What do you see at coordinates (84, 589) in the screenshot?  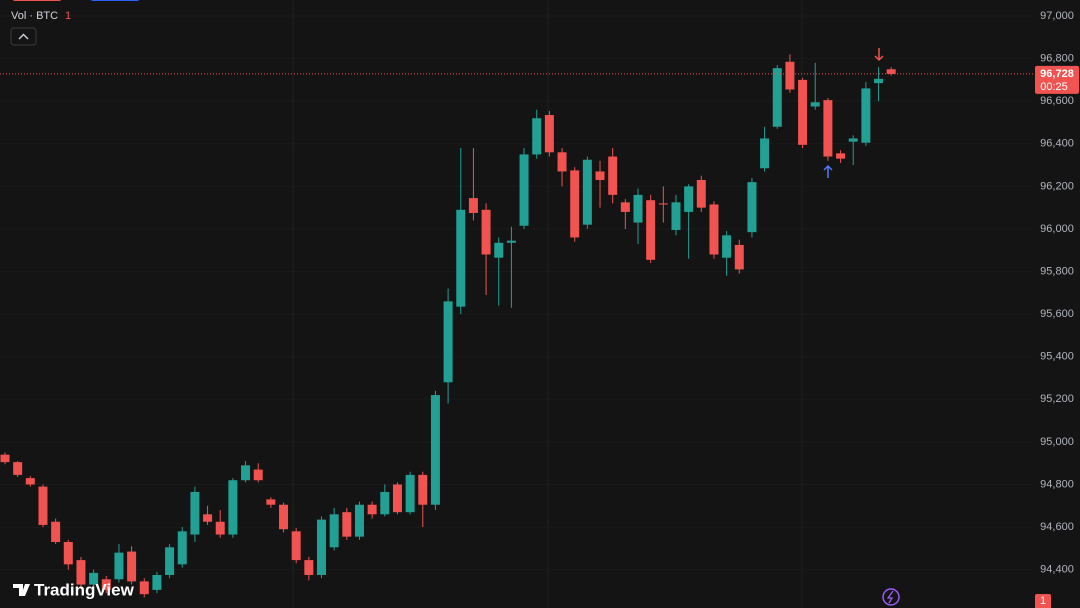 I see `brand-name: TradingView` at bounding box center [84, 589].